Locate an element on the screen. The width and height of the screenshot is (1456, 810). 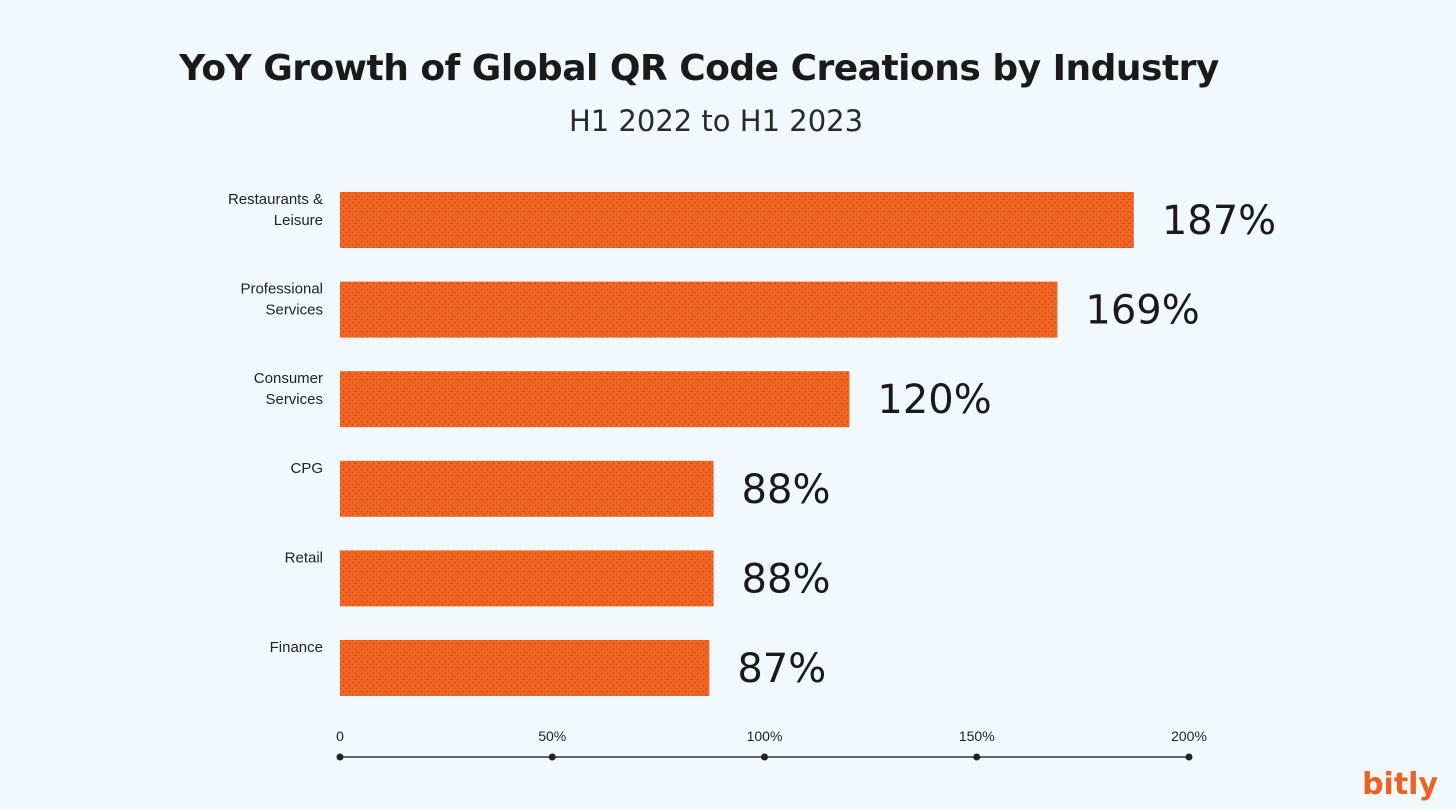
x-tick-label: 100% is located at coordinates (765, 736).